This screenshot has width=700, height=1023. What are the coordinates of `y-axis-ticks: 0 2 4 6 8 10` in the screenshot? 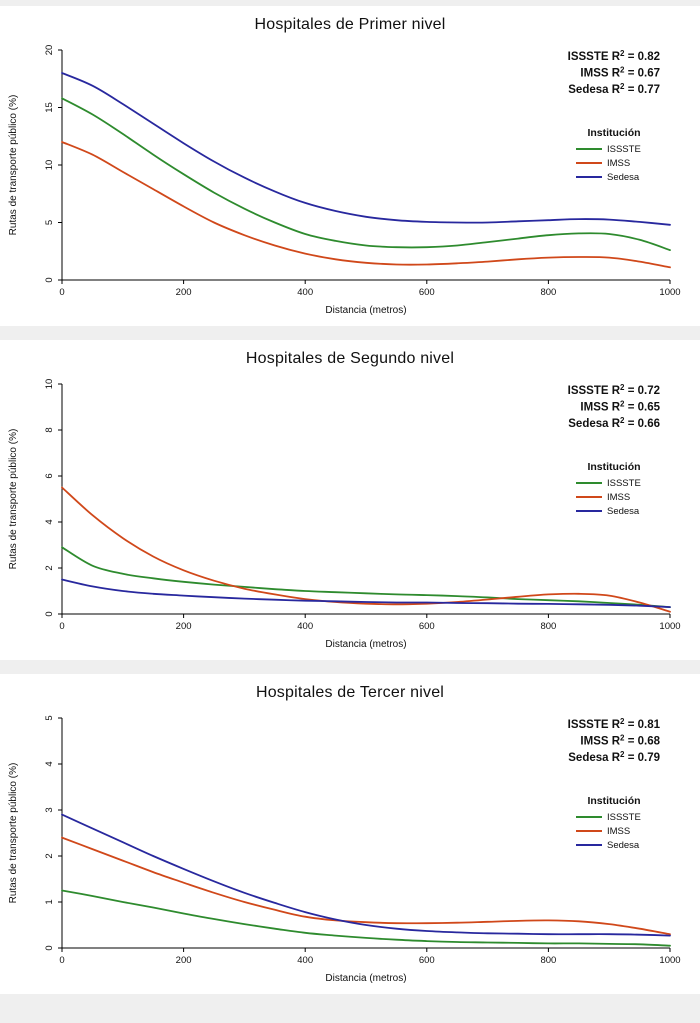 It's located at (53, 498).